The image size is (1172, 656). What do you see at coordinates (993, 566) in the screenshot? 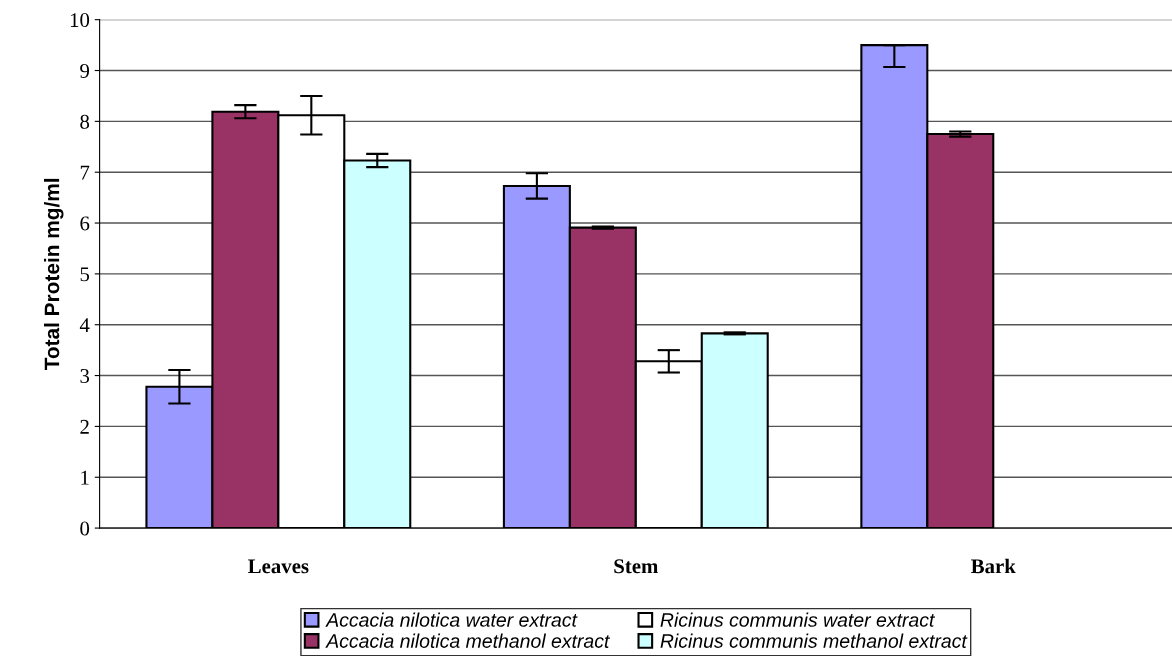
I see `x-tick-label: Bark` at bounding box center [993, 566].